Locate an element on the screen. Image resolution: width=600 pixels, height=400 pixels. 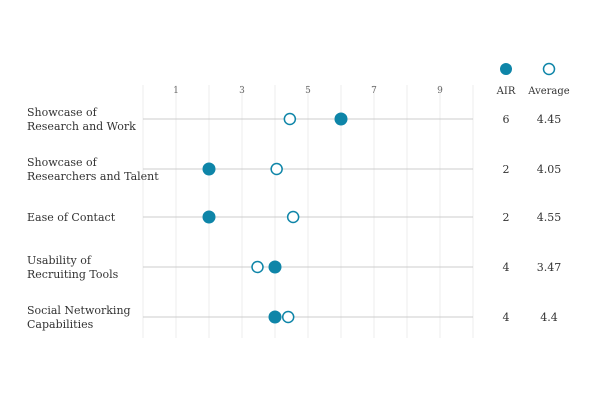
category-label: Usability of Recruiting Tools is located at coordinates (73, 267).